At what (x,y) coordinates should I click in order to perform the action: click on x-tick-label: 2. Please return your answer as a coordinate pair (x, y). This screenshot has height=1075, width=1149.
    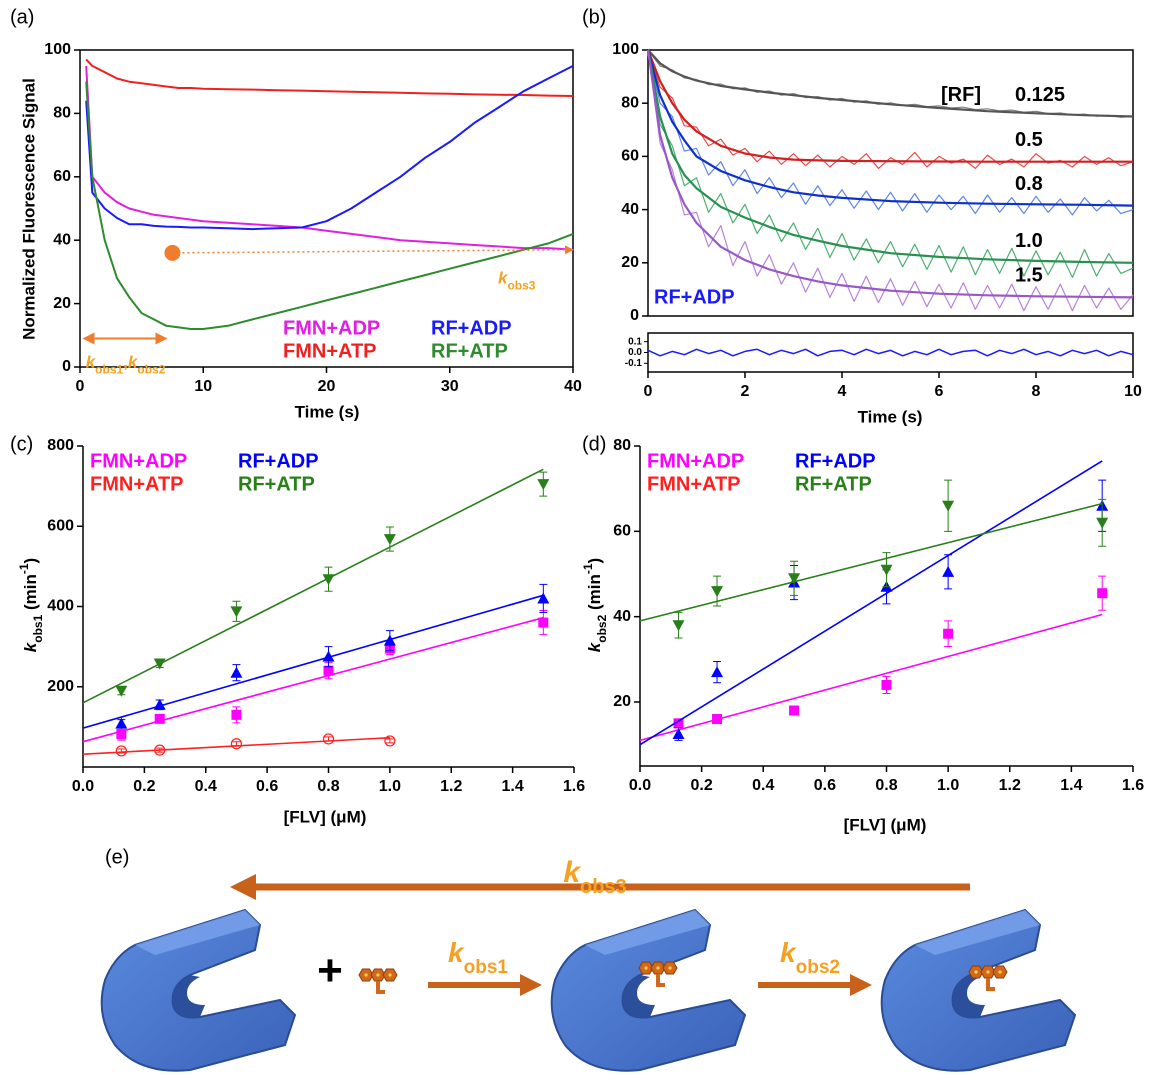
    Looking at the image, I should click on (745, 391).